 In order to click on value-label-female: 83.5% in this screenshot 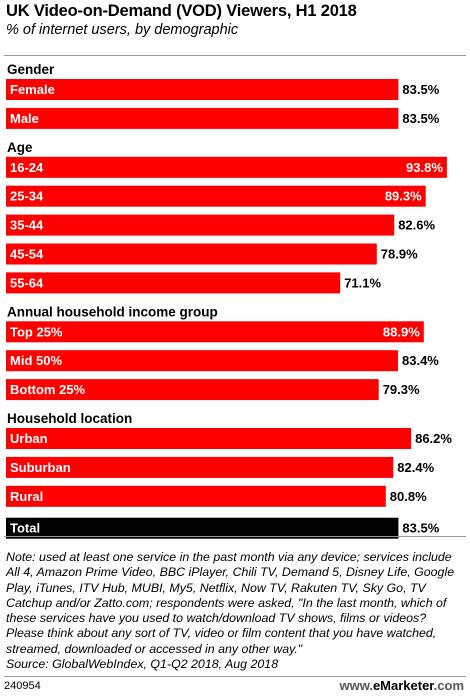, I will do `click(420, 89)`.